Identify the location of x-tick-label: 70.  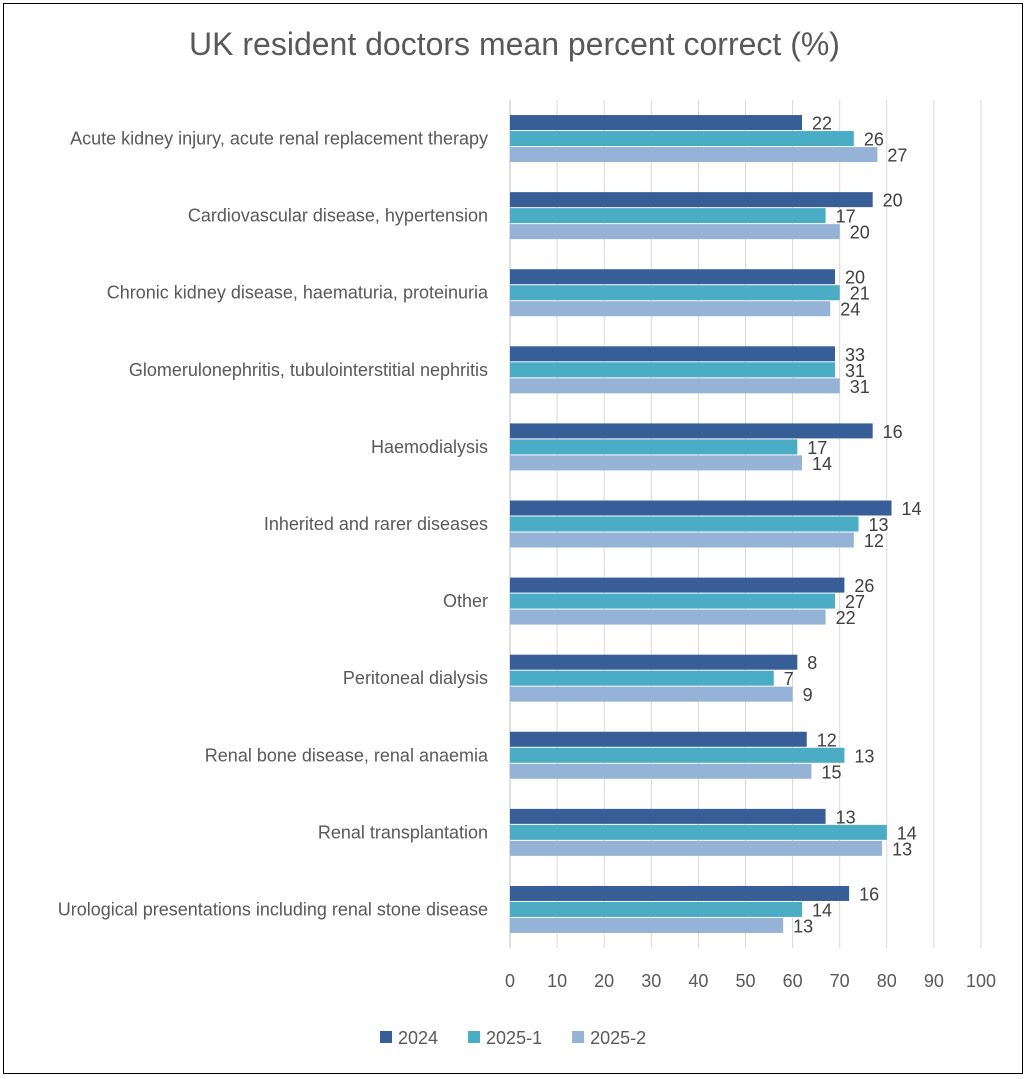
(840, 981).